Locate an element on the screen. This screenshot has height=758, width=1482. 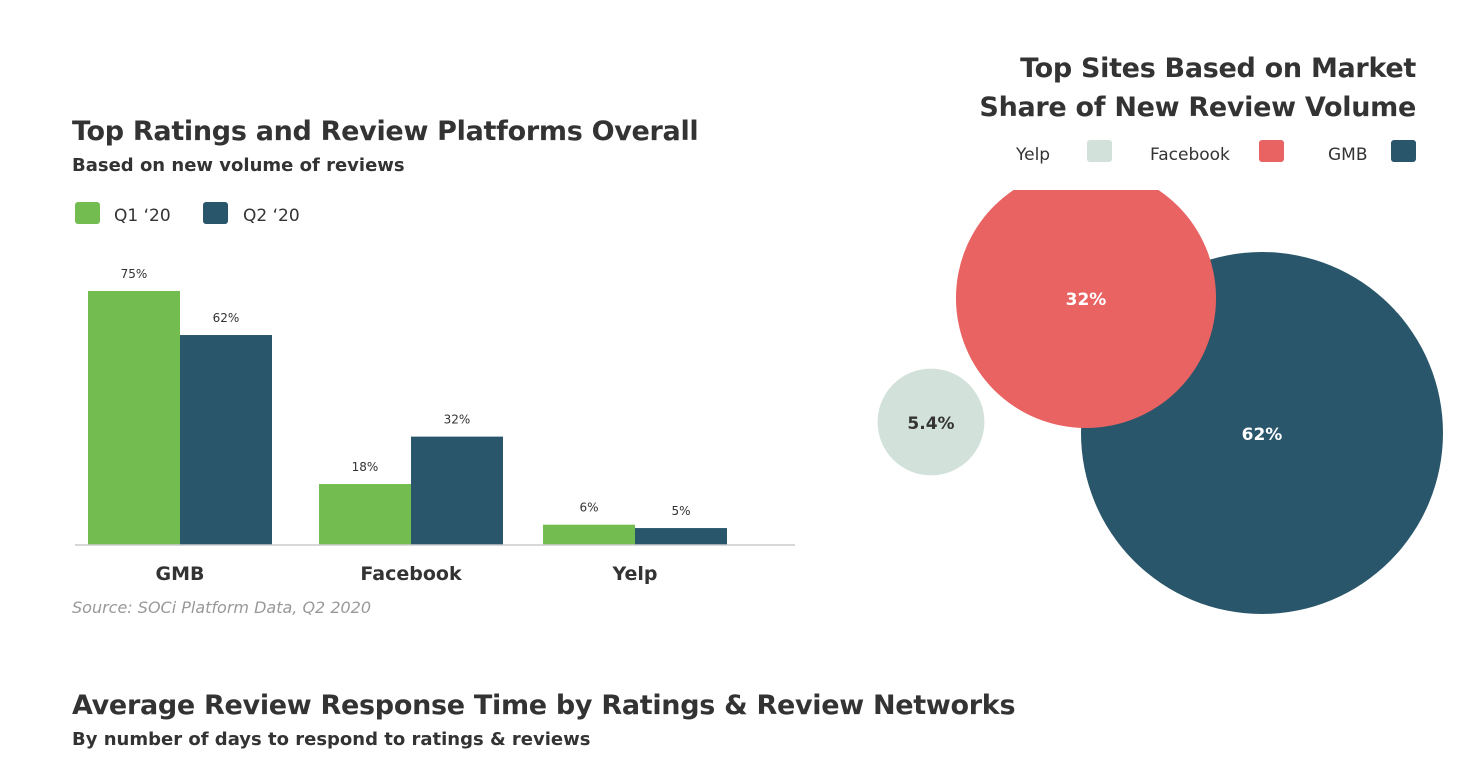
bubble-chart-title-line2: Share of New Review Volume is located at coordinates (1197, 107).